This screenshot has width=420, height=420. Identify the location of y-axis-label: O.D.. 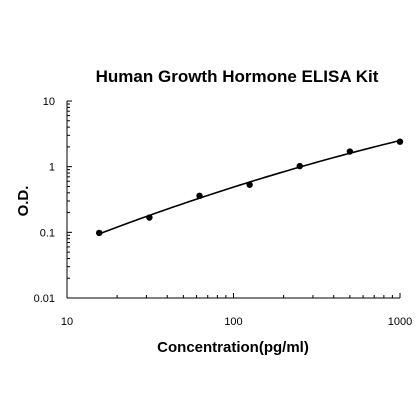
(23, 201).